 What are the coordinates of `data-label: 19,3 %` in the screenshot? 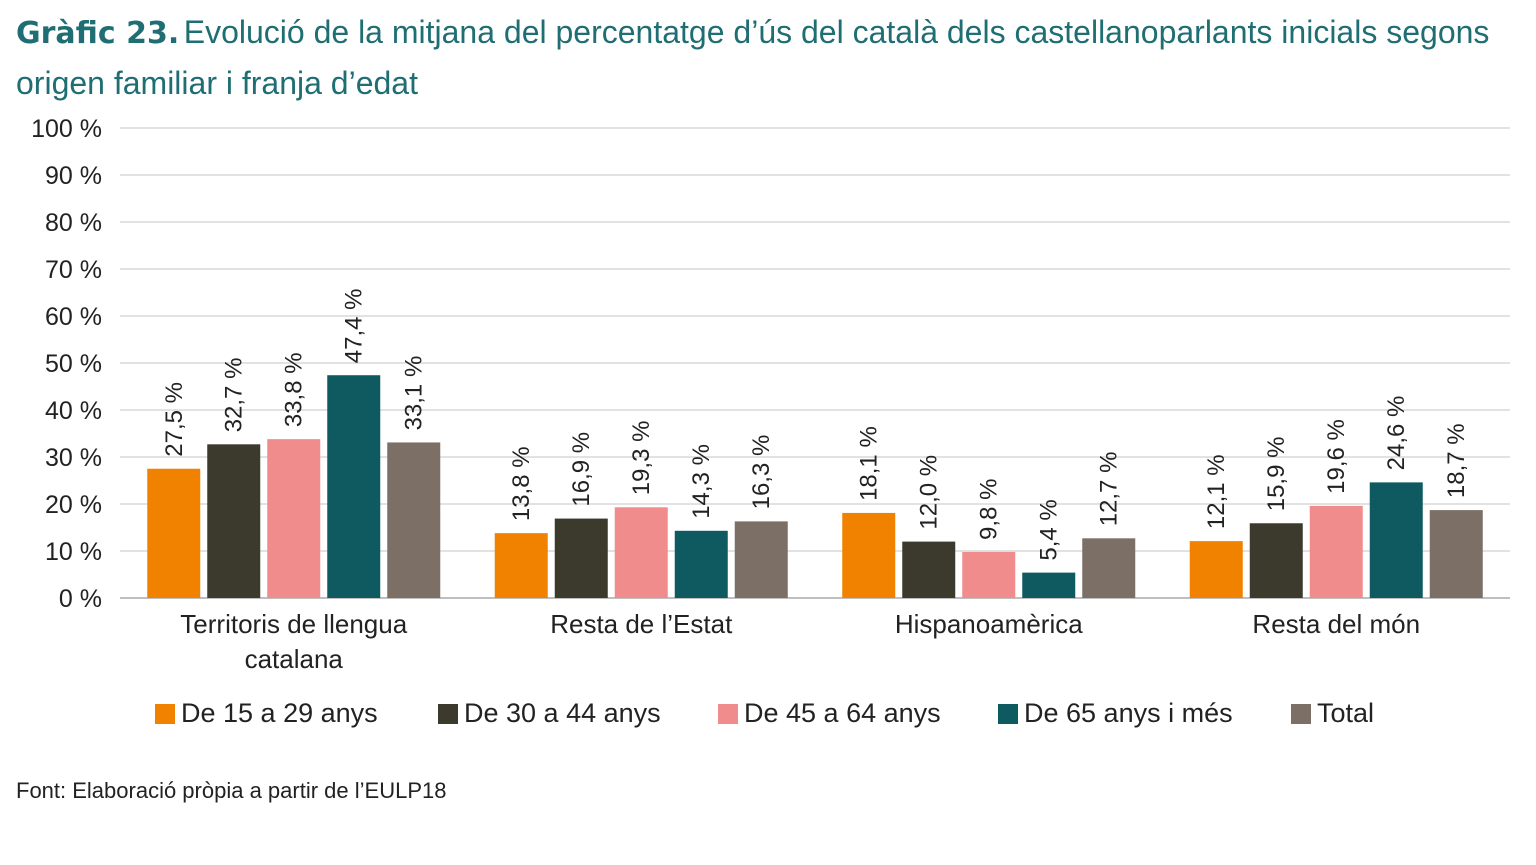 It's located at (641, 458).